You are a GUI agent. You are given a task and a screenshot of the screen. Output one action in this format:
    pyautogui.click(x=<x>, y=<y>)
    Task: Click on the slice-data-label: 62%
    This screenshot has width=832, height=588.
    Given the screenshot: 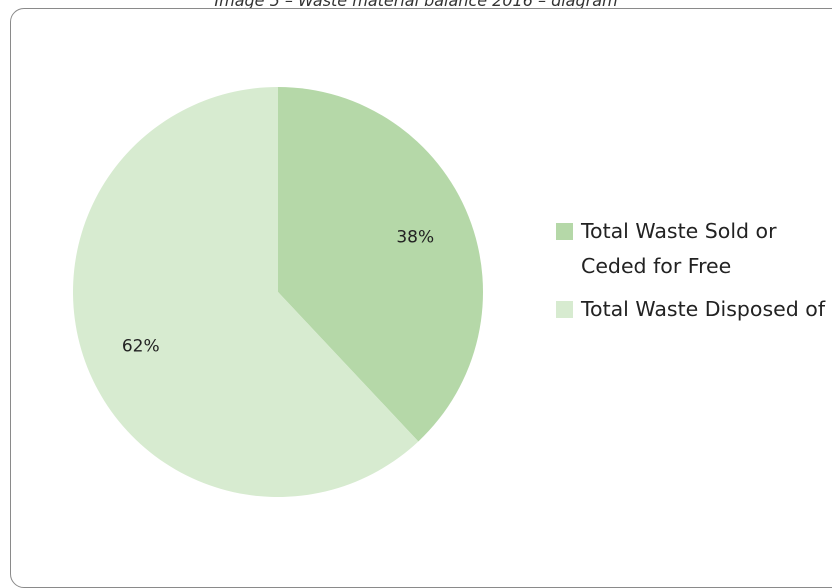 What is the action you would take?
    pyautogui.click(x=141, y=346)
    